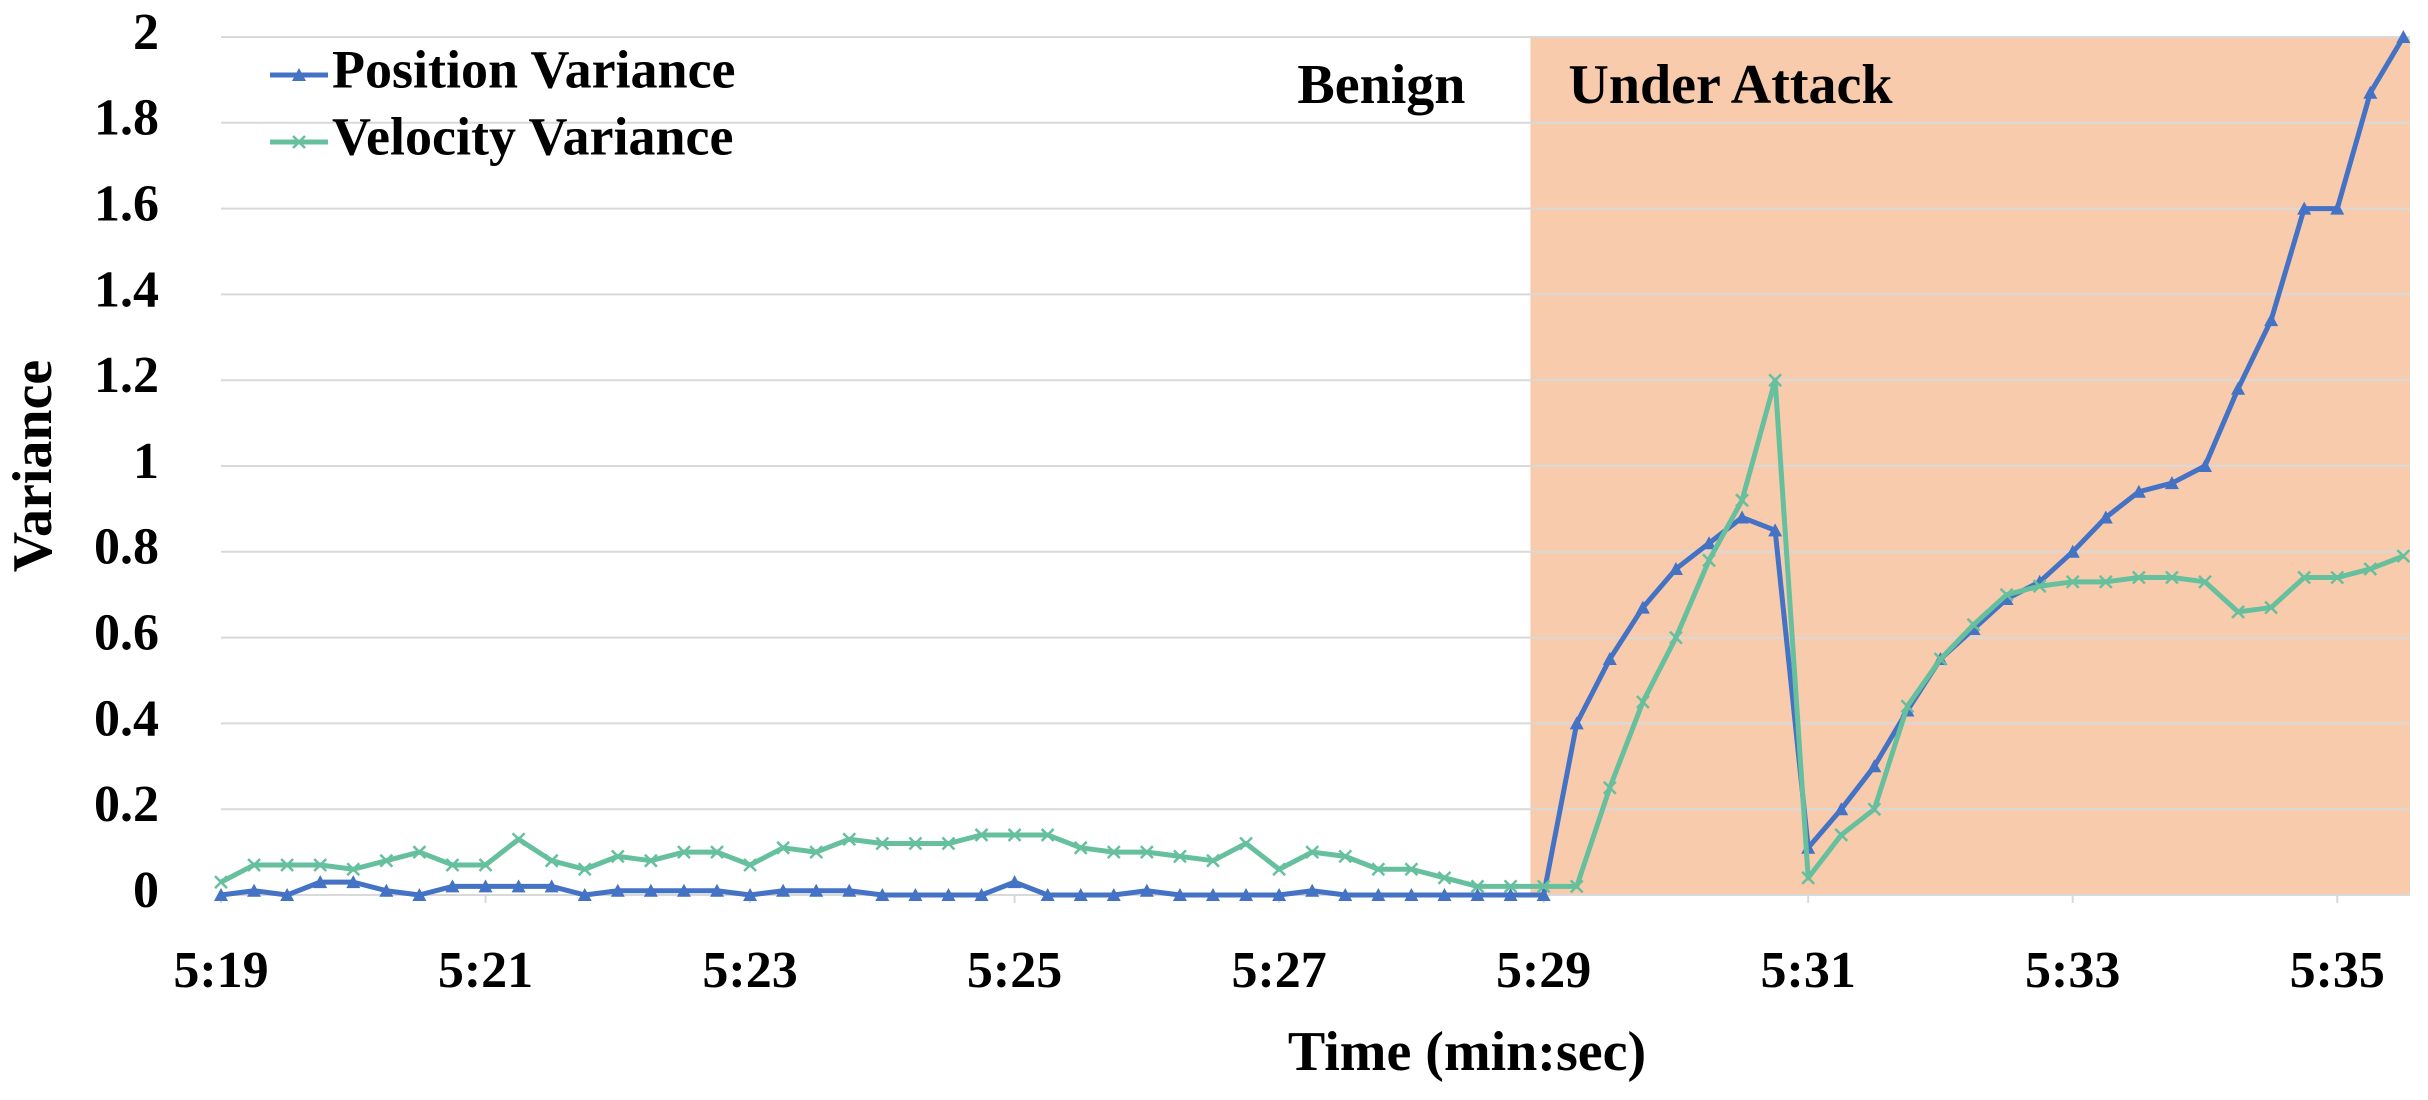 The height and width of the screenshot is (1100, 2428). Describe the element at coordinates (532, 136) in the screenshot. I see `legend-label: Velocity Variance` at that location.